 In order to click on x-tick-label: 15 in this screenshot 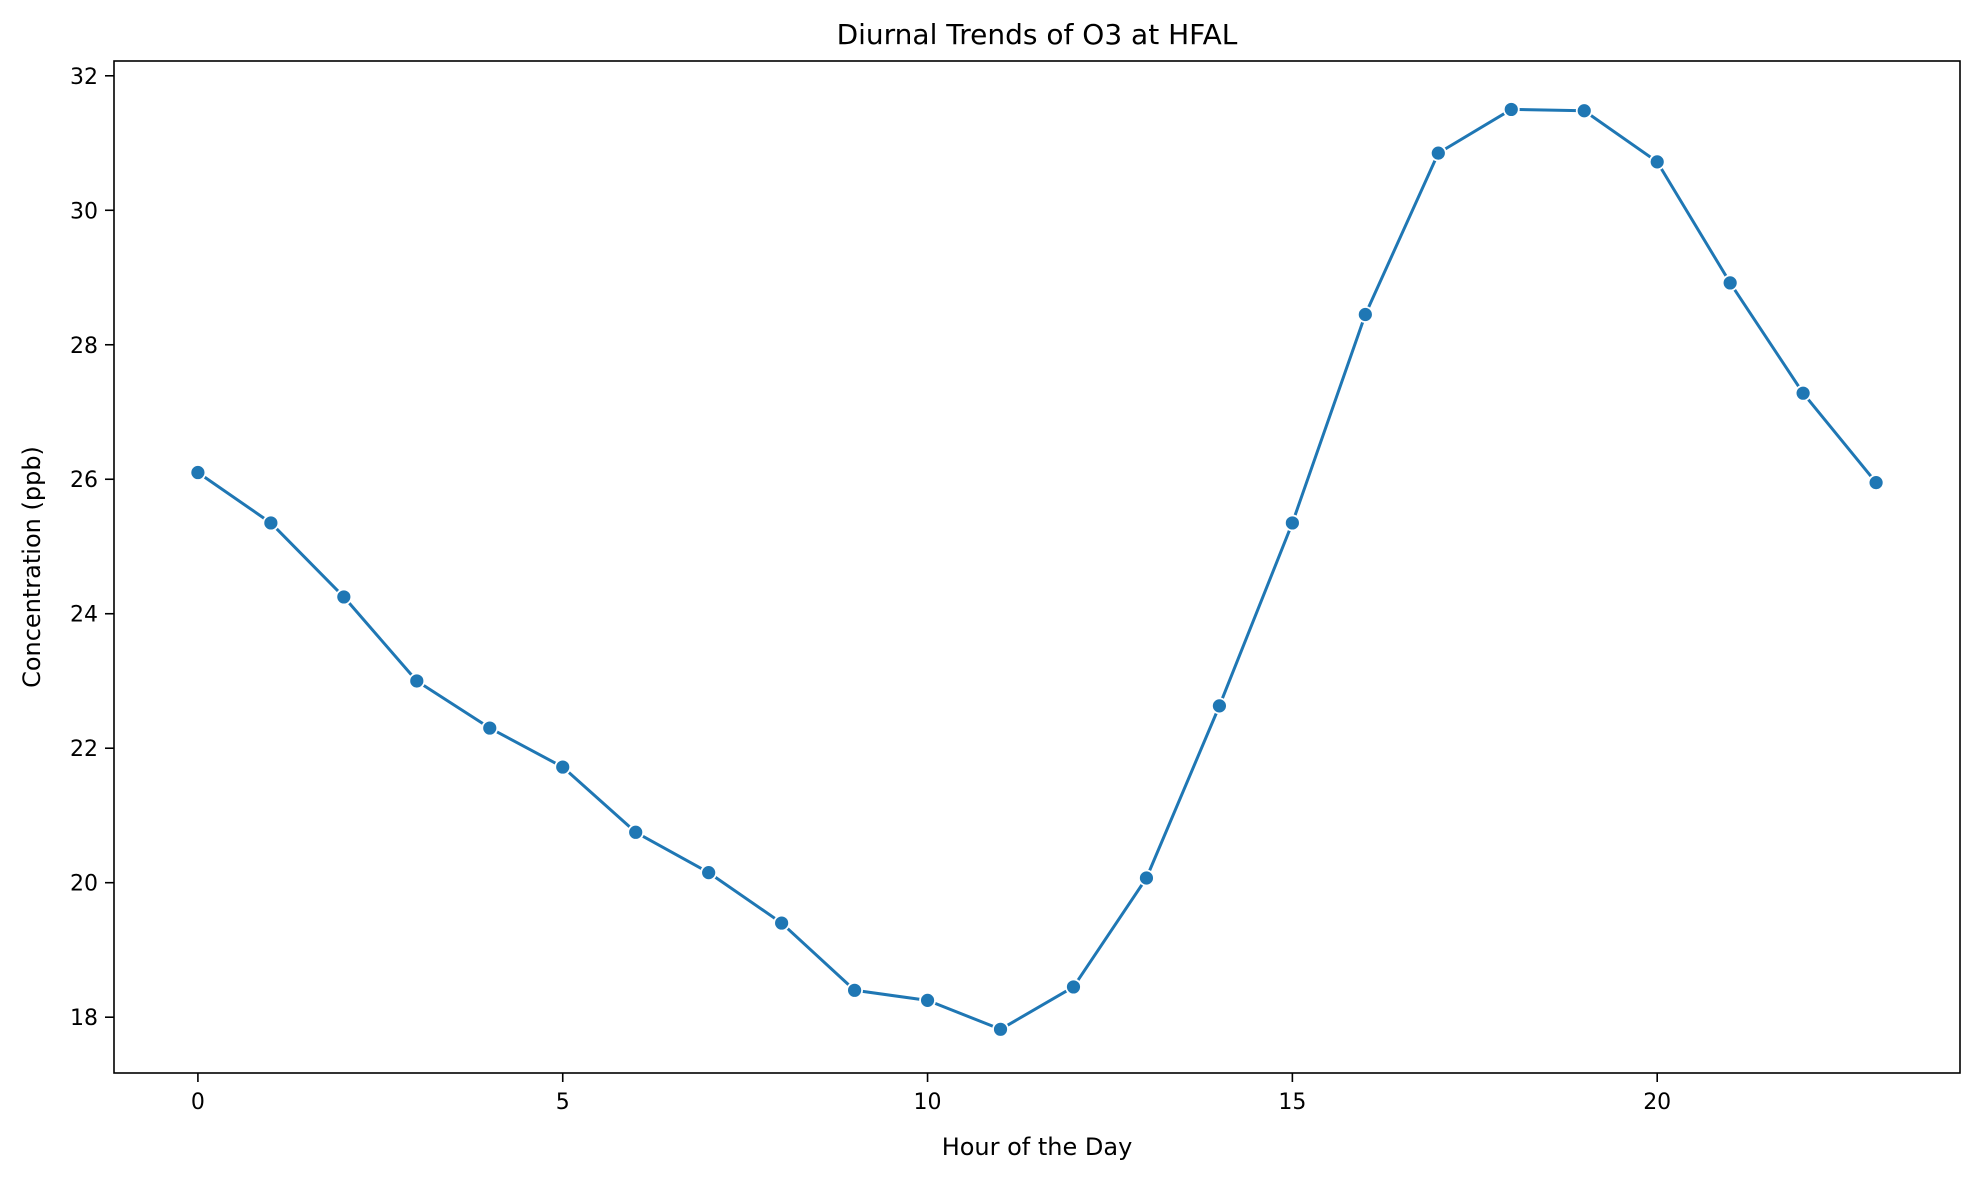, I will do `click(1292, 1102)`.